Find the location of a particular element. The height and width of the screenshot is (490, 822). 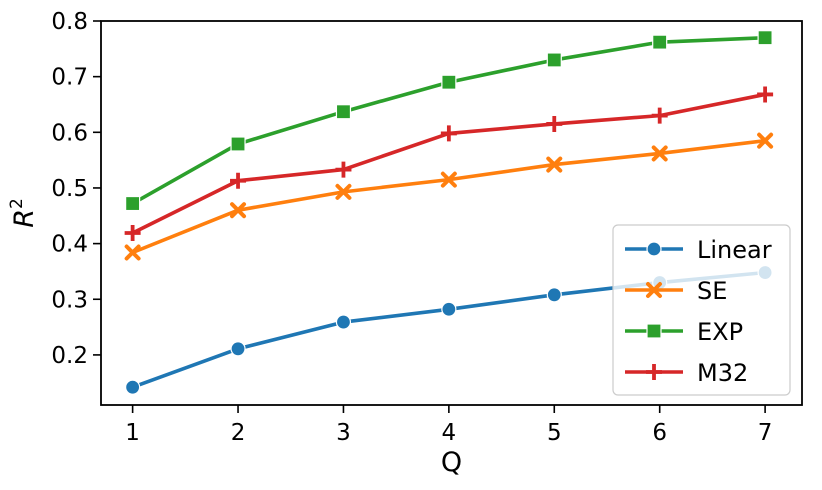

legend-item-m32: M32 is located at coordinates (686, 373).